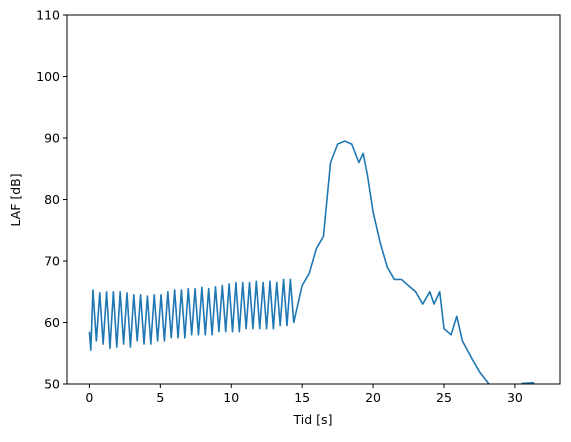  Describe the element at coordinates (444, 397) in the screenshot. I see `x-tick-label: 25` at that location.